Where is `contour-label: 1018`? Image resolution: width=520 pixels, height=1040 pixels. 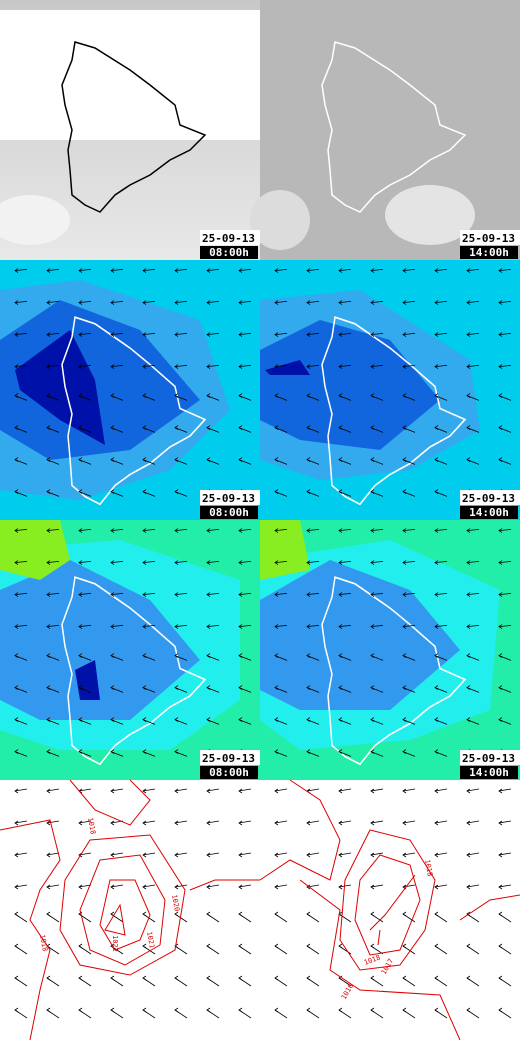 contour-label: 1018 is located at coordinates (91, 826).